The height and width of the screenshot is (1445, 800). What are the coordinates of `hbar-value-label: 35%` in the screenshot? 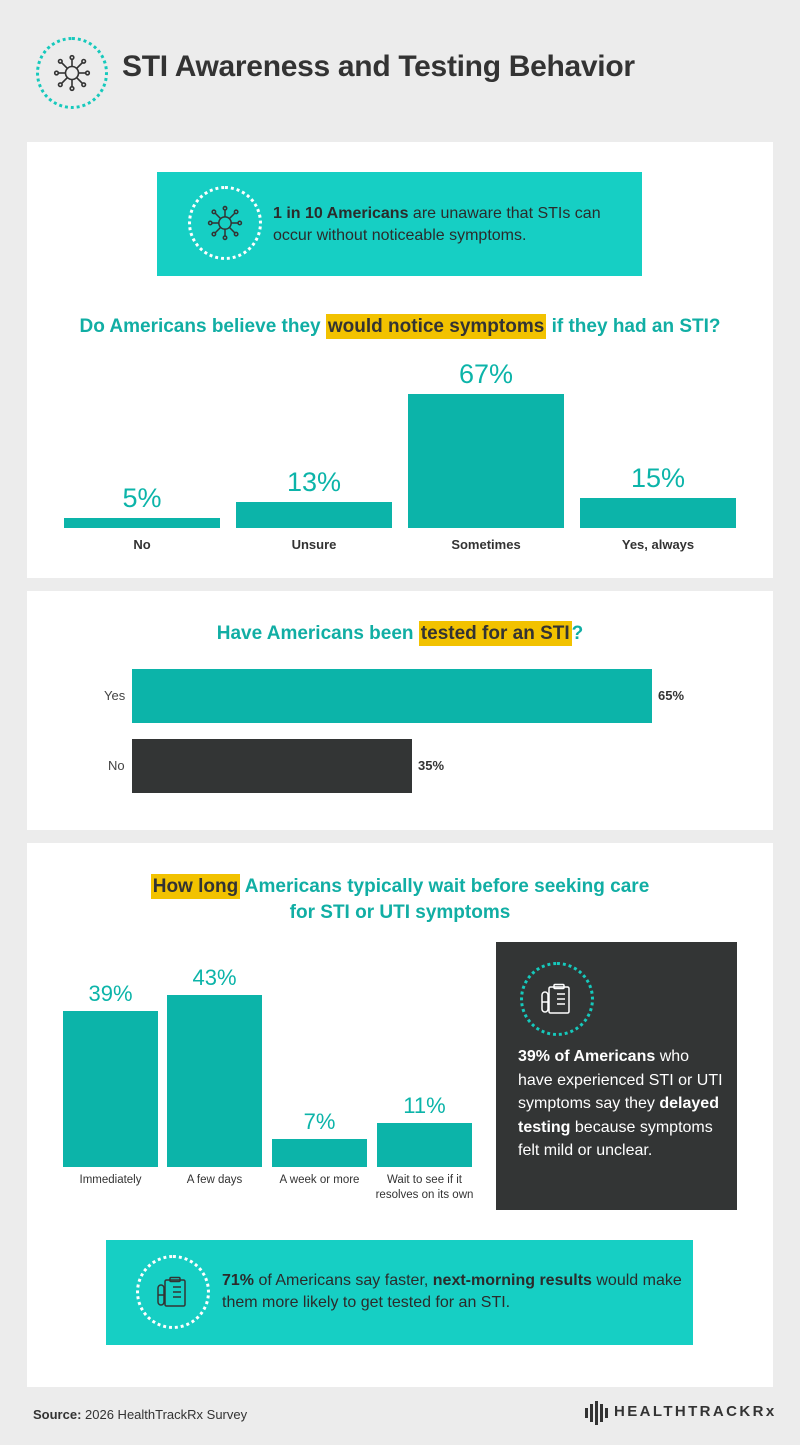 It's located at (431, 765).